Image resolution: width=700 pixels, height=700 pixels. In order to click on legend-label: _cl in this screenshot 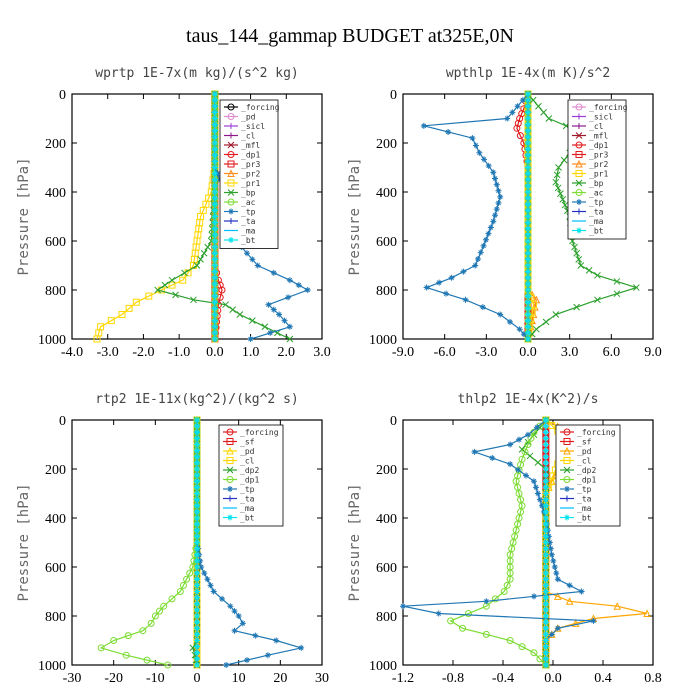, I will do `click(248, 136)`.